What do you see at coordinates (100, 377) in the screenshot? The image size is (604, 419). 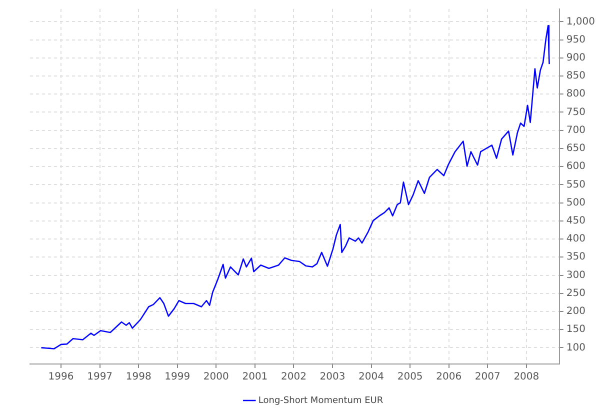 I see `x-tick-label: 1997` at bounding box center [100, 377].